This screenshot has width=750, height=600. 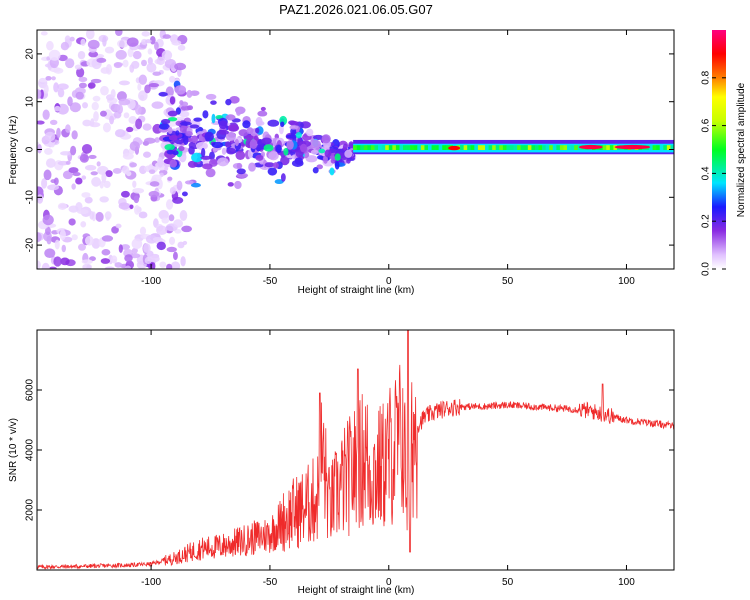 What do you see at coordinates (454, 148) in the screenshot?
I see `spectrogram-hotspot` at bounding box center [454, 148].